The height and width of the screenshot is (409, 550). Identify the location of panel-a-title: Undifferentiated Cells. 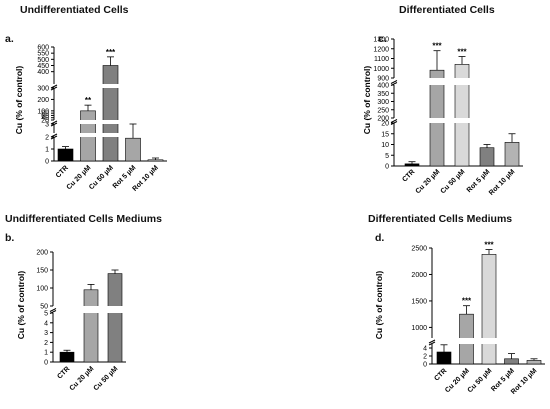
(74, 10).